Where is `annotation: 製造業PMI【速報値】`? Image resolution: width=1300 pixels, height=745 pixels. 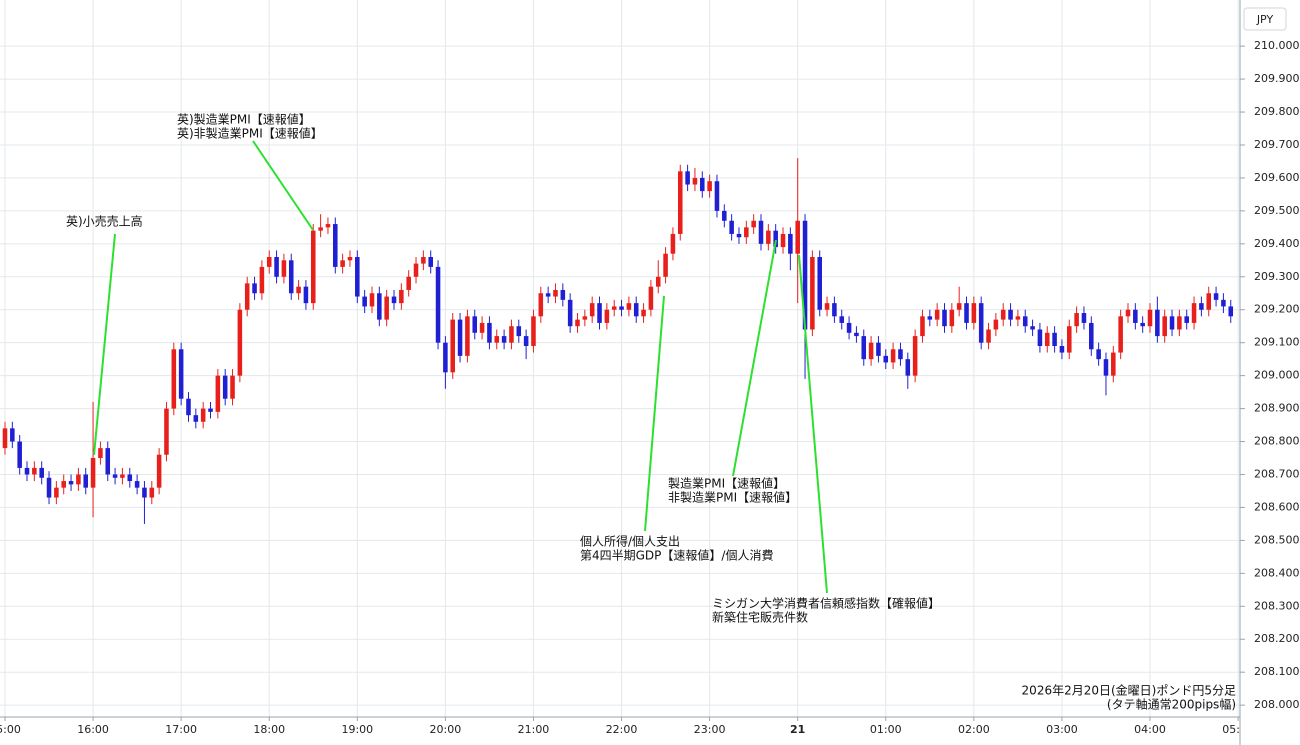 annotation: 製造業PMI【速報値】 is located at coordinates (726, 483).